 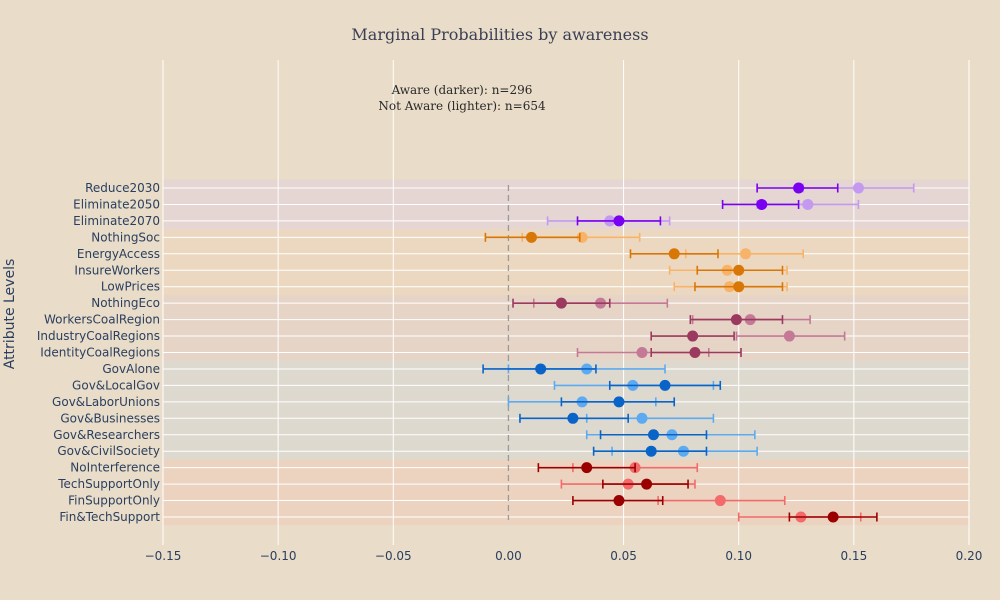 What do you see at coordinates (693, 336) in the screenshot?
I see `point-aware-industrycoalregions` at bounding box center [693, 336].